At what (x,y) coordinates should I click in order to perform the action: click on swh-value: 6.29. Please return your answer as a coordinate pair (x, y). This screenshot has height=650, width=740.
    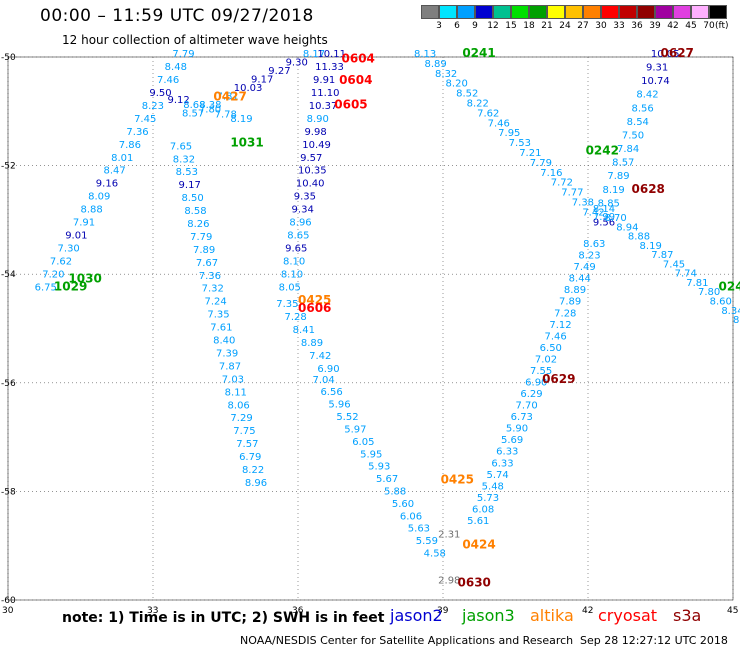
    Looking at the image, I should click on (531, 394).